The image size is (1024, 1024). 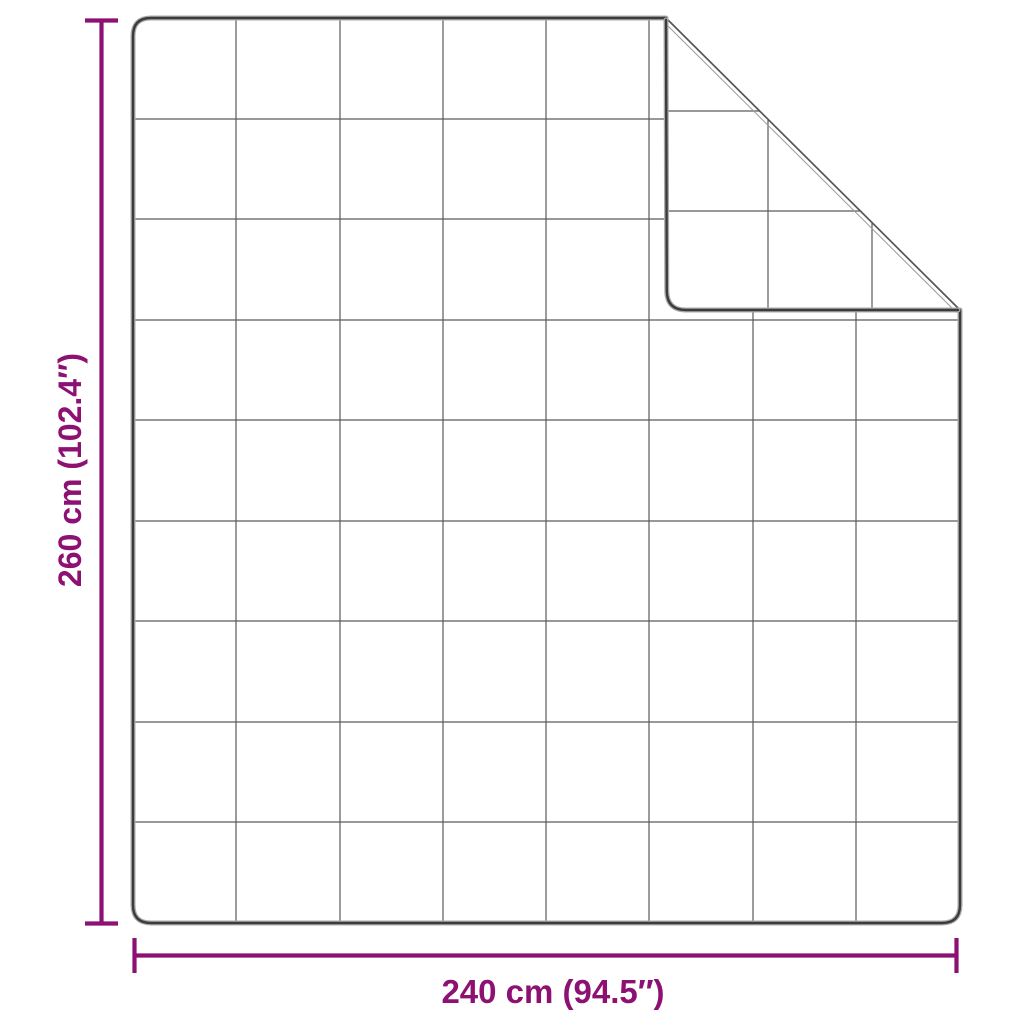 I want to click on width-dimension-line, so click(x=545, y=955).